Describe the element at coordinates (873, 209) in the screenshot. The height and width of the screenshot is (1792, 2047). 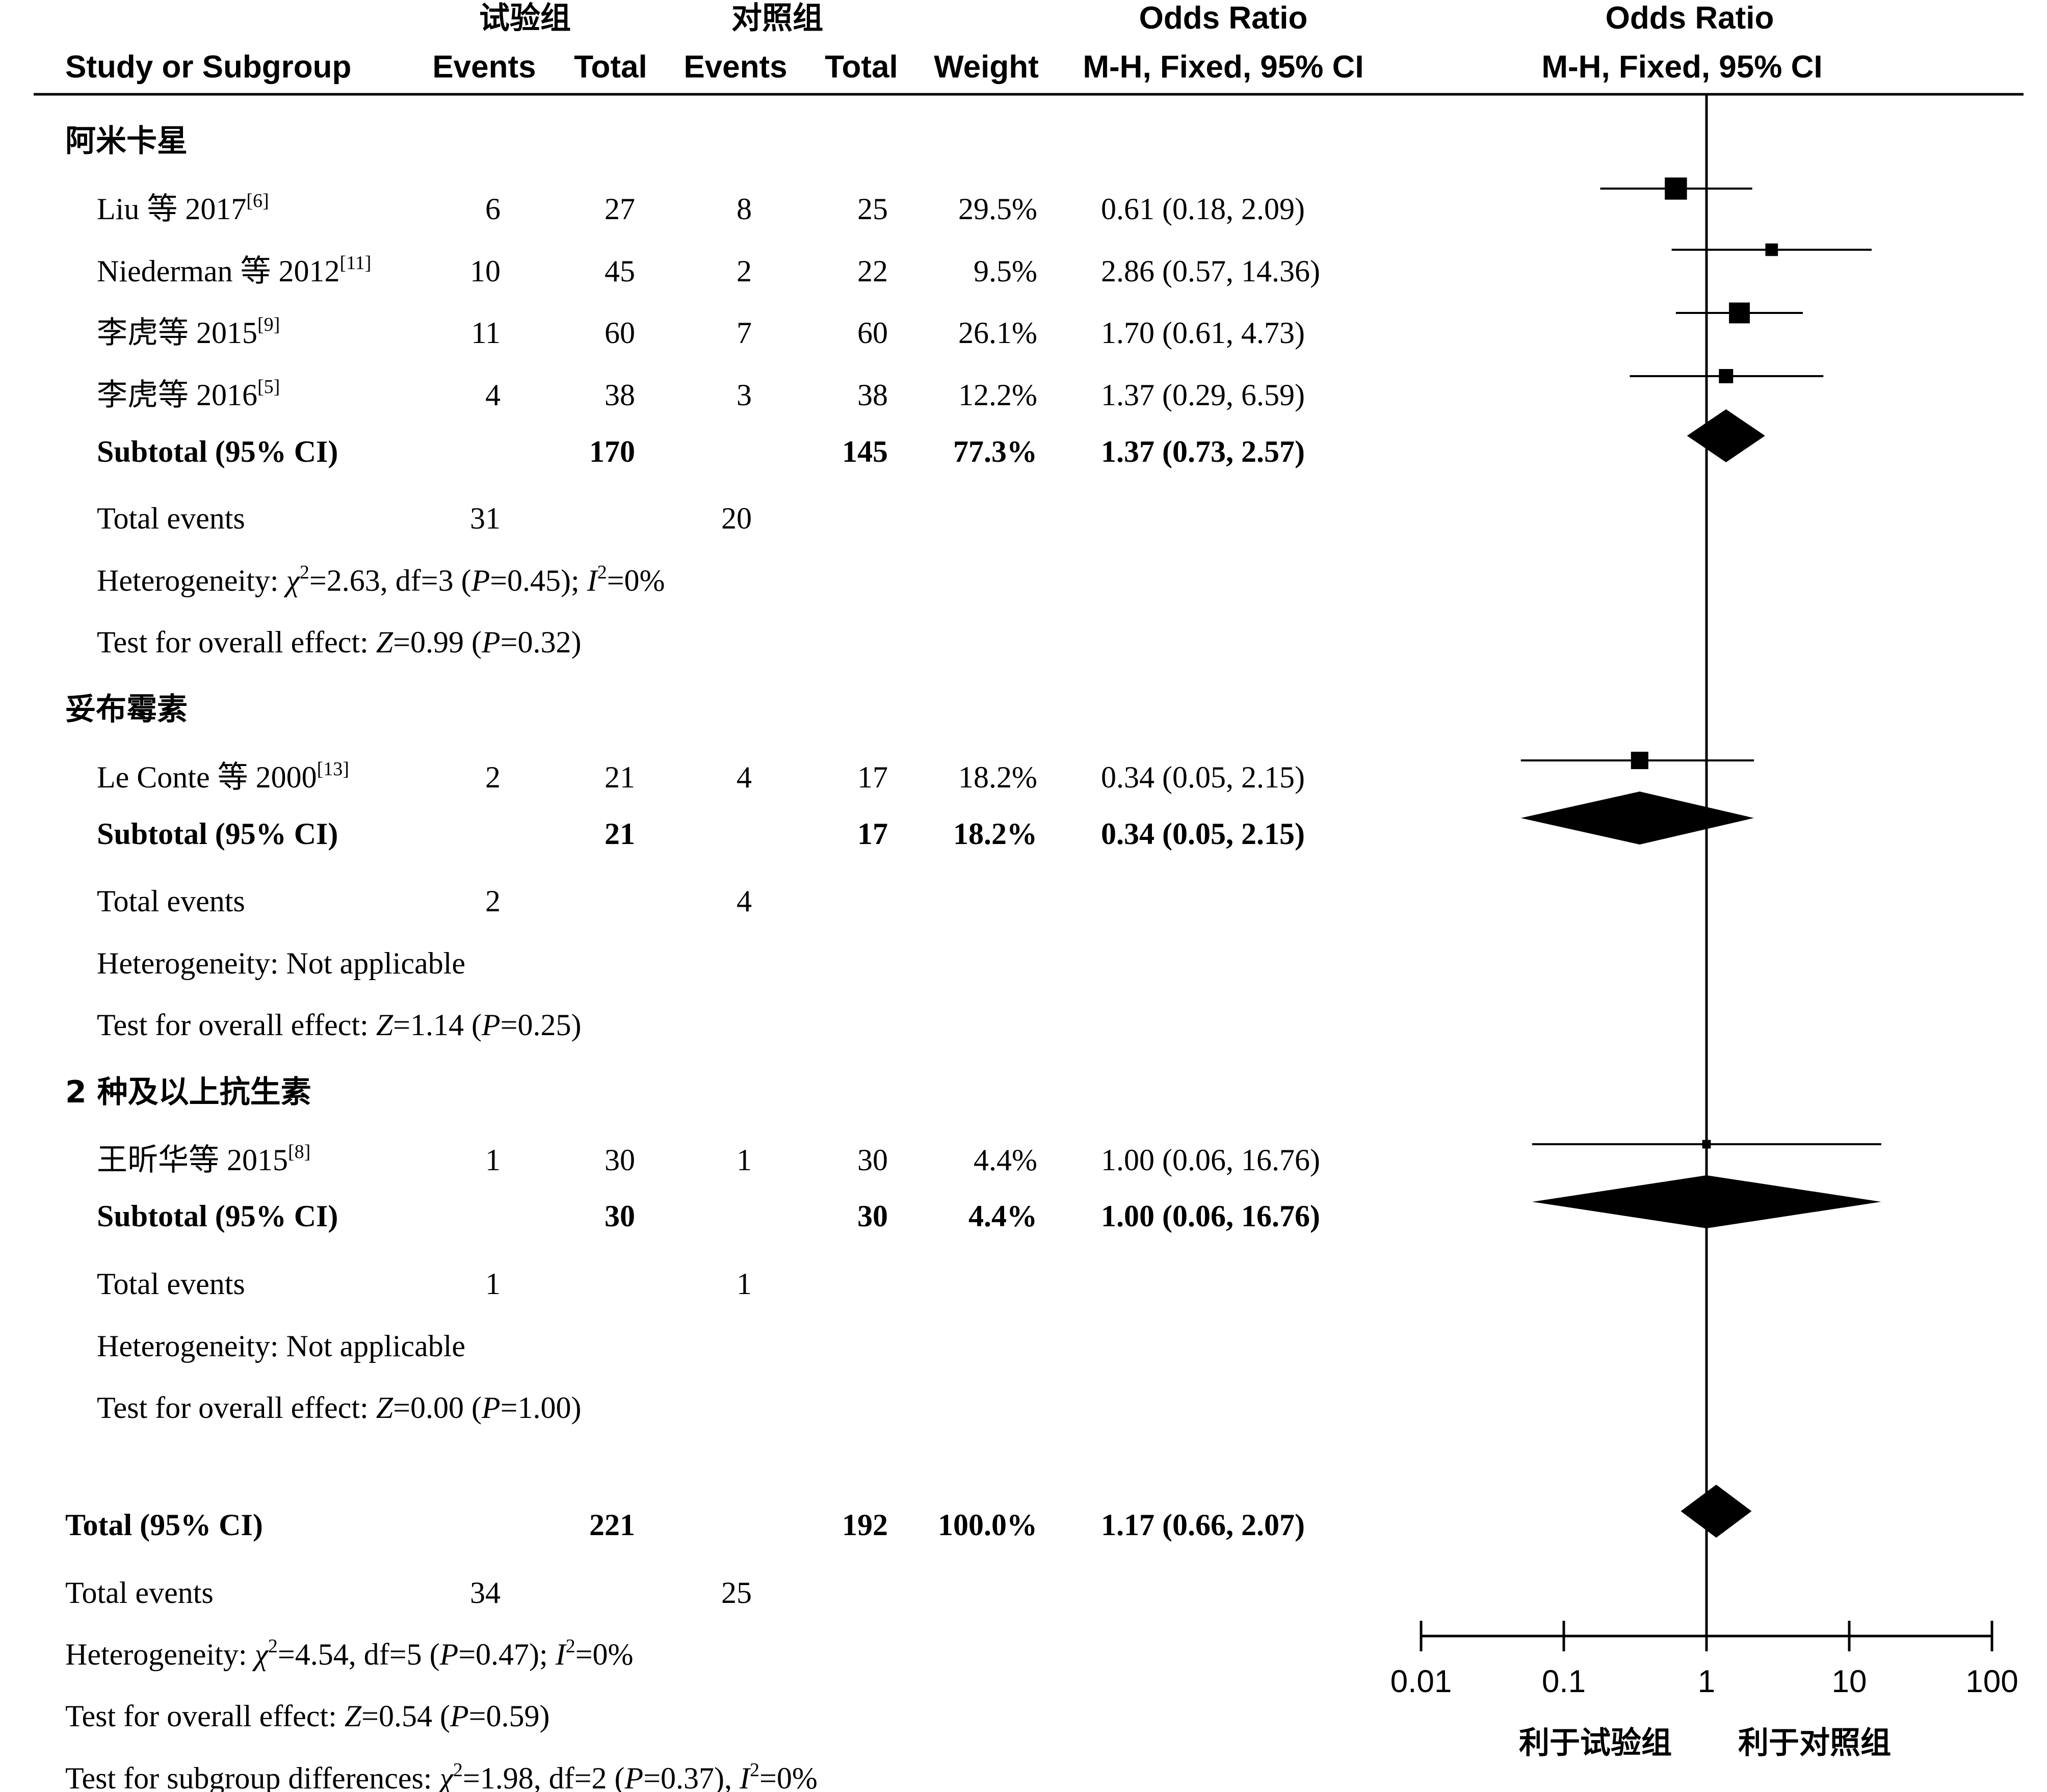
I see `ctl-total: 25` at that location.